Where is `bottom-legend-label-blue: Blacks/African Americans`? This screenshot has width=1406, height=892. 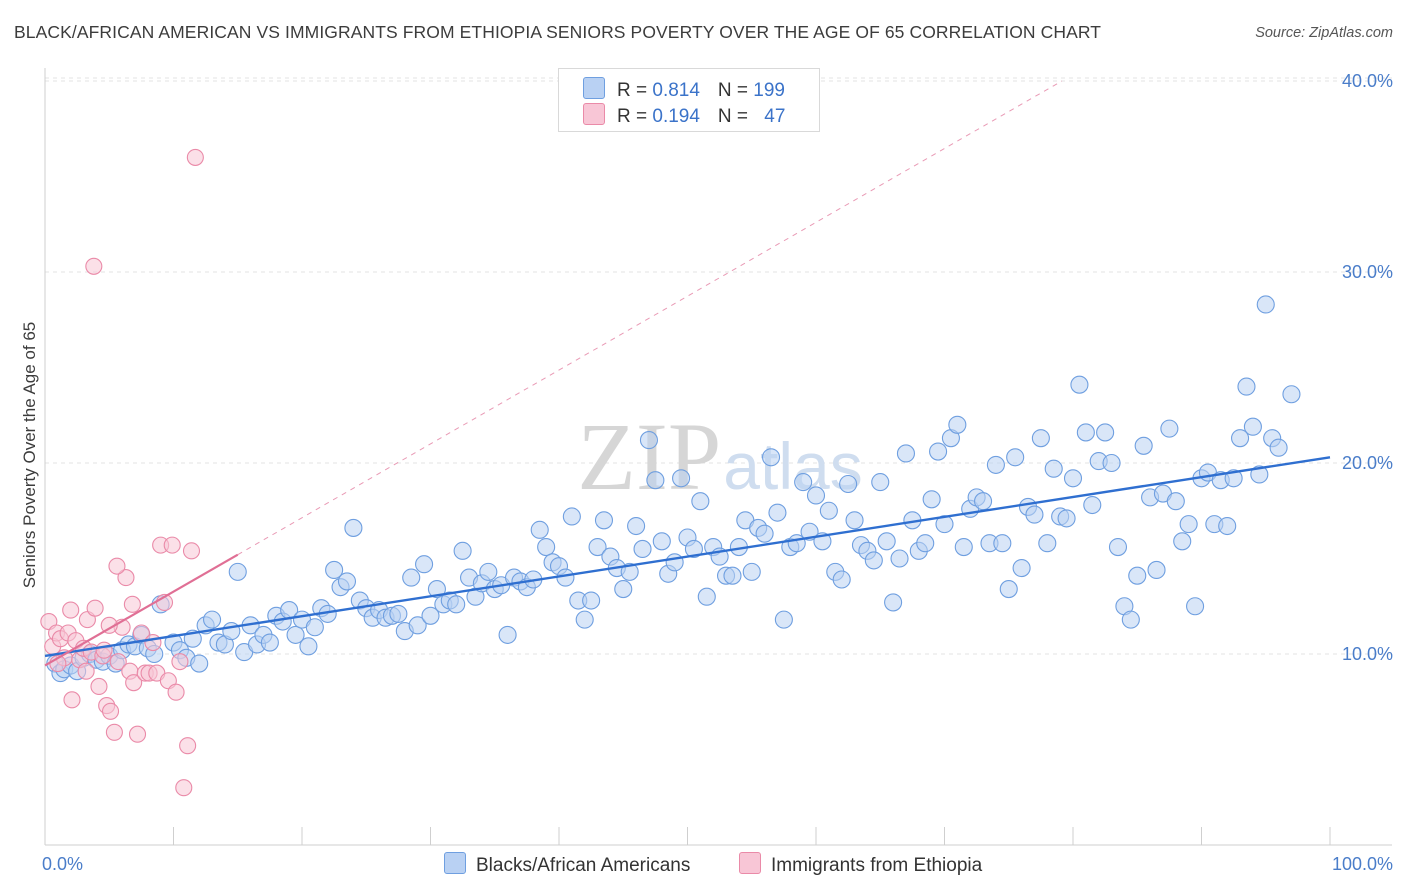 bottom-legend-label-blue: Blacks/African Americans is located at coordinates (583, 865).